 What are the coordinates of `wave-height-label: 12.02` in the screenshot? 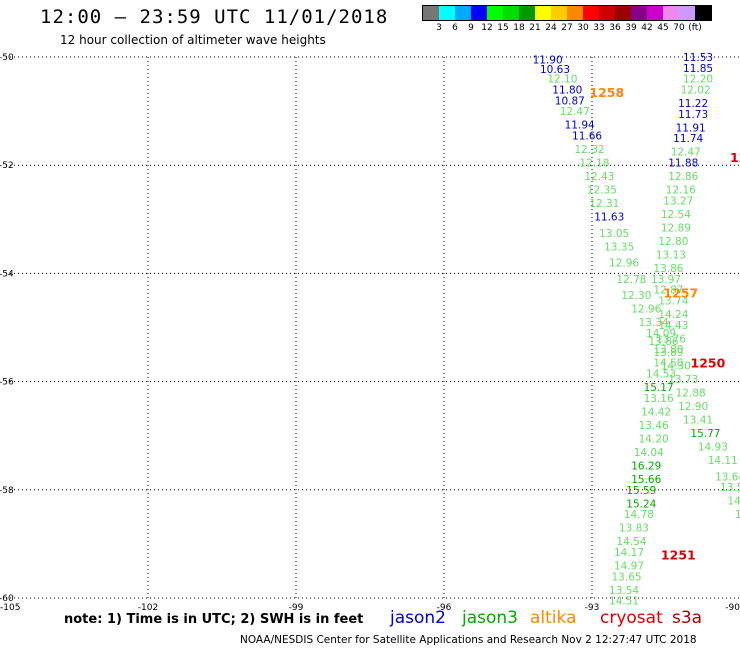 It's located at (696, 90).